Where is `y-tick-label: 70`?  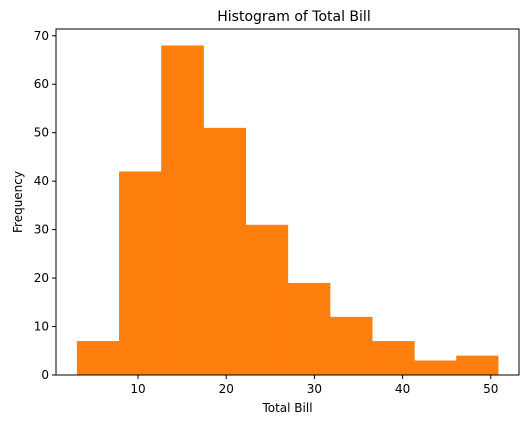 y-tick-label: 70 is located at coordinates (41, 36).